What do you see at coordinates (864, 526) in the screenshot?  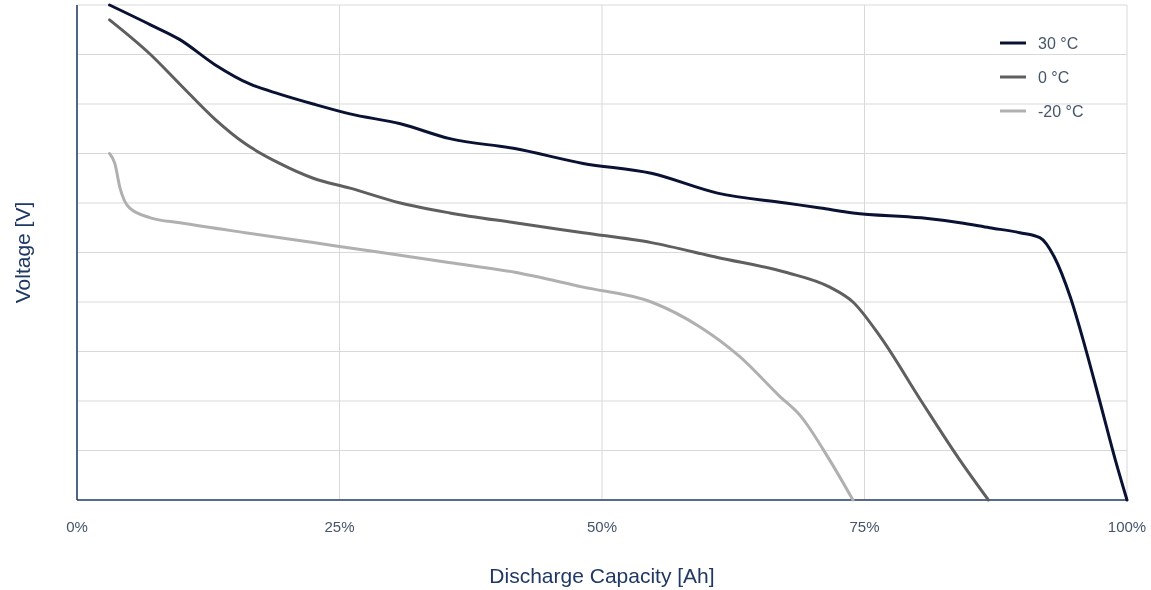 I see `x-tick-label: 75%` at bounding box center [864, 526].